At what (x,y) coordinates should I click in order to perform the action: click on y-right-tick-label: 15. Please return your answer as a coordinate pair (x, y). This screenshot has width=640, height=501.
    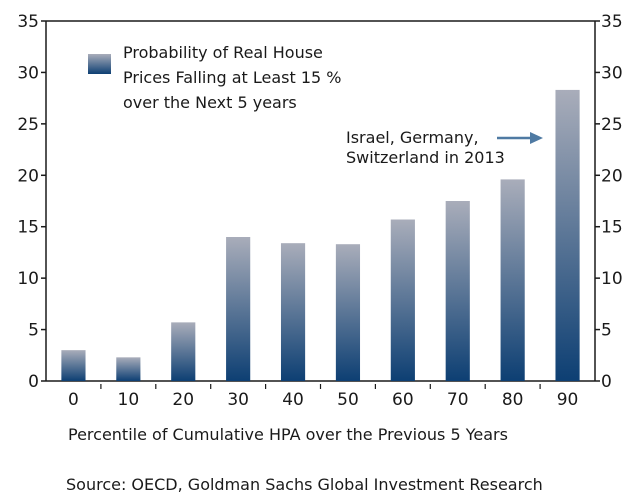
    Looking at the image, I should click on (612, 228).